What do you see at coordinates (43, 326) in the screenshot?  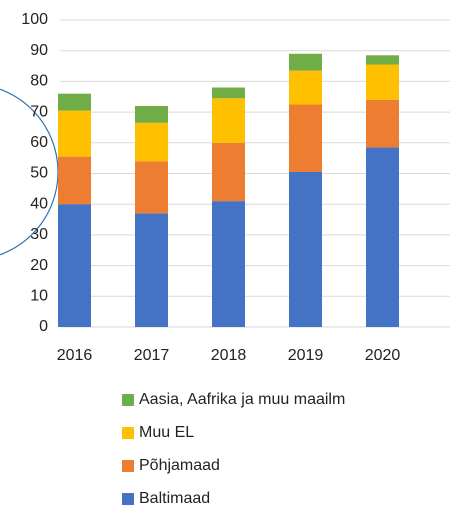 I see `y-tick-label: 0` at bounding box center [43, 326].